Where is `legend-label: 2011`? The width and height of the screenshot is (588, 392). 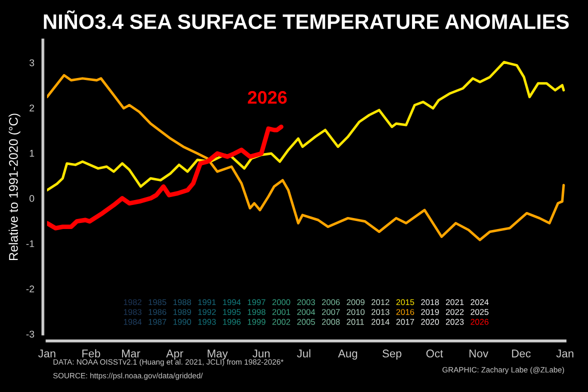
legend-label: 2011 is located at coordinates (355, 321).